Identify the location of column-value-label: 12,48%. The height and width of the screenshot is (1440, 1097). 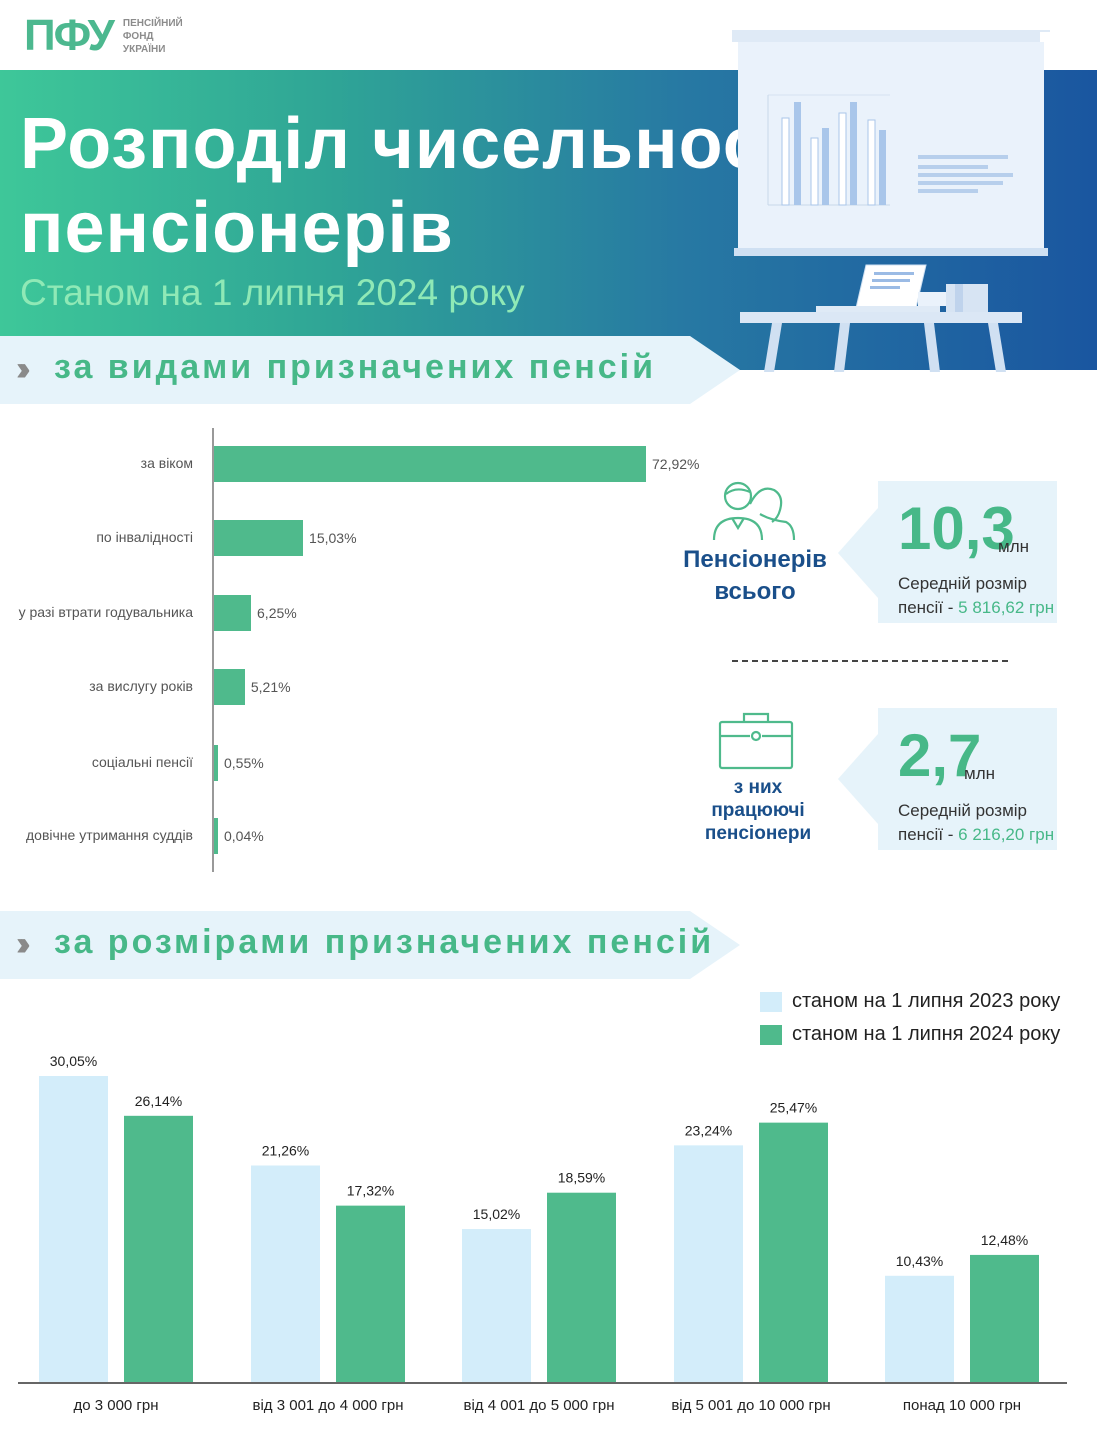
(1004, 1240).